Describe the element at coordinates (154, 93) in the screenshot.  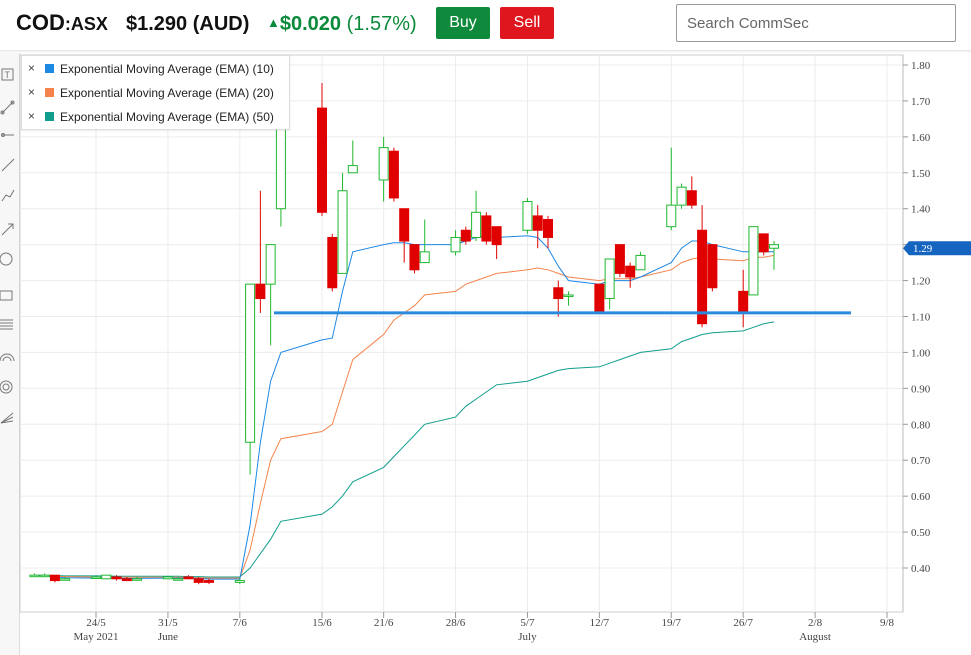
I see `legend-item-ema-20: × Exponential Moving Average (EMA) (20)` at that location.